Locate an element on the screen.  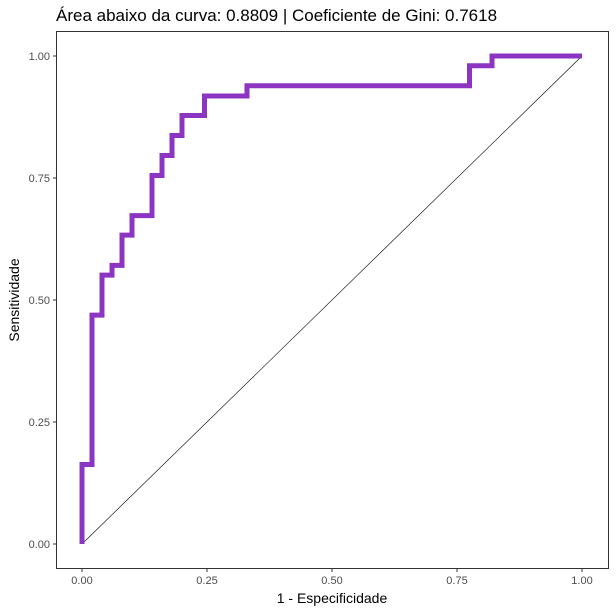
x-tick-label: 0.75 is located at coordinates (456, 581).